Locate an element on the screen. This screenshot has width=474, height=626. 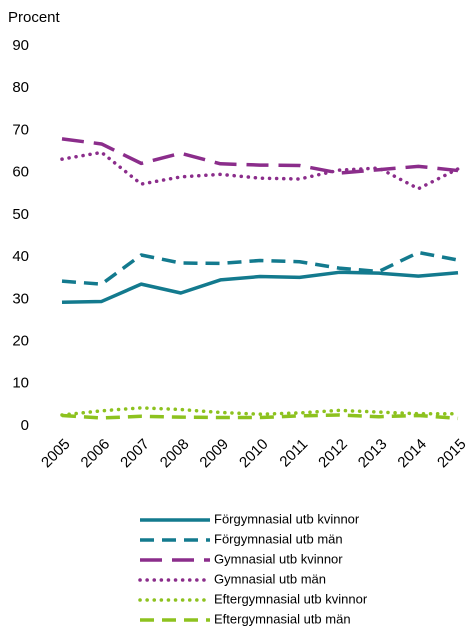
x-tick-label: 2005 is located at coordinates (56, 454).